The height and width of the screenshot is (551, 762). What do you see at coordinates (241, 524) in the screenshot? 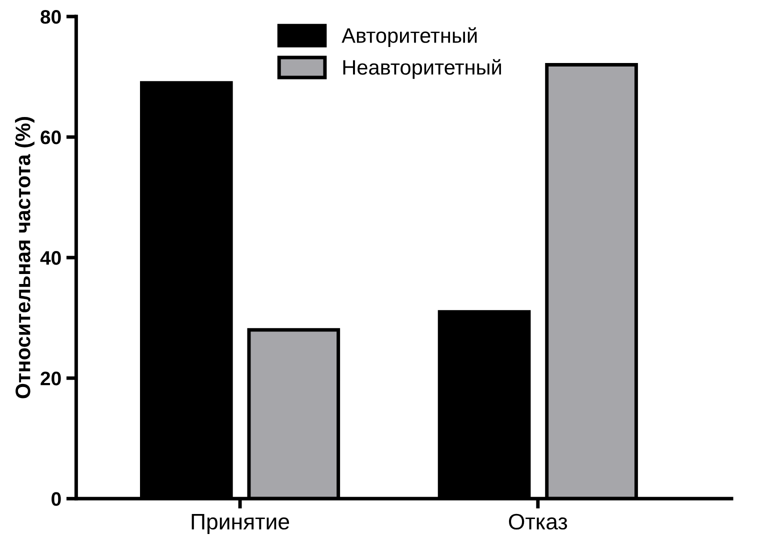
I see `x-tick-label: Принятие` at bounding box center [241, 524].